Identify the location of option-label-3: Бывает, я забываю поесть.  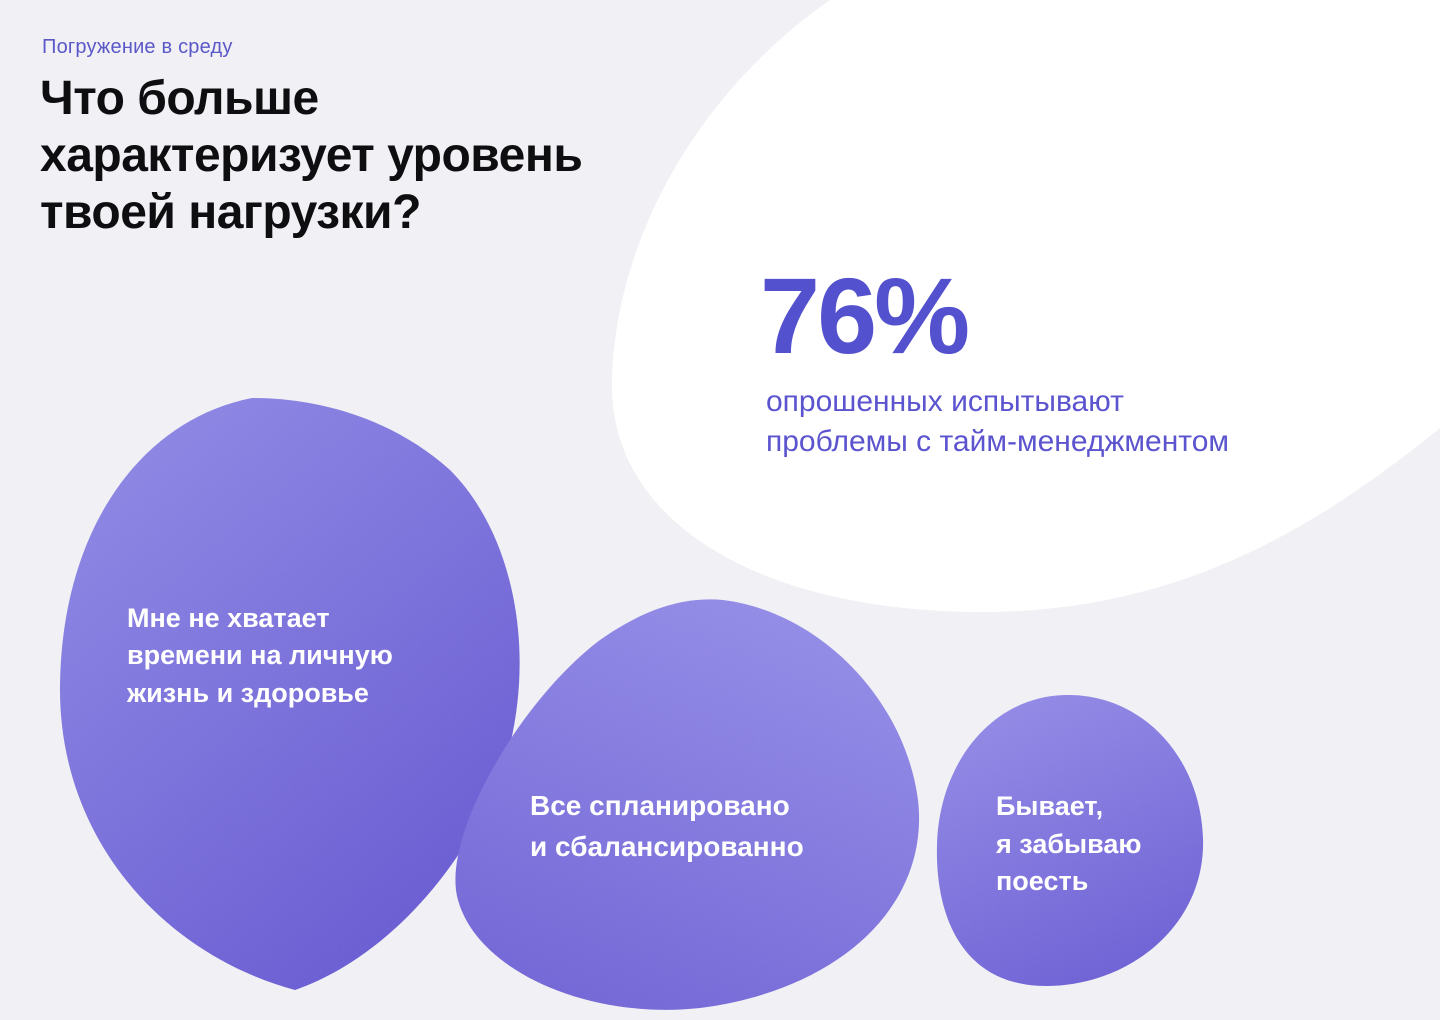
(1069, 844).